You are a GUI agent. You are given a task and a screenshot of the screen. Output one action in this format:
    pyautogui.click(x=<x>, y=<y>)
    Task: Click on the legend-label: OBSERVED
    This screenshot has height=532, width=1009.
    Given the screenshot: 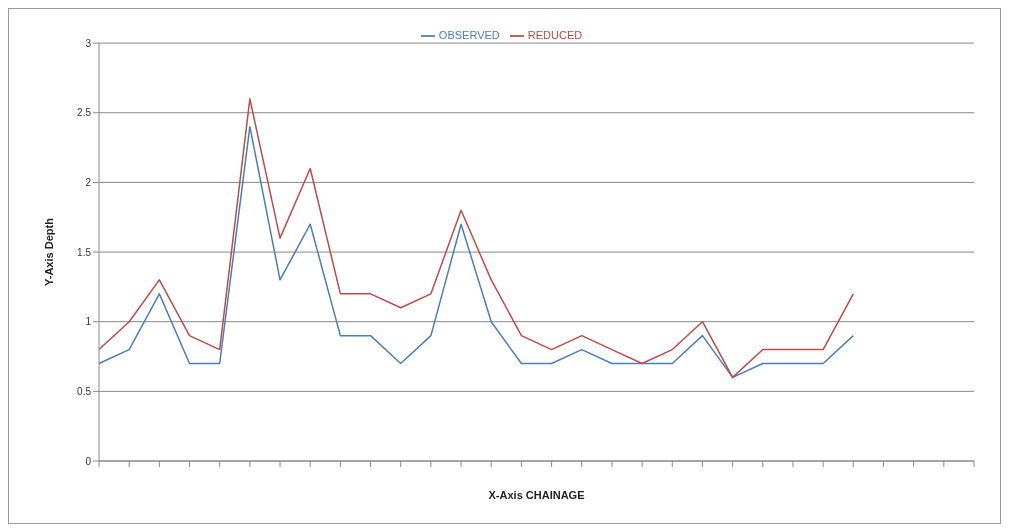 What is the action you would take?
    pyautogui.click(x=469, y=35)
    